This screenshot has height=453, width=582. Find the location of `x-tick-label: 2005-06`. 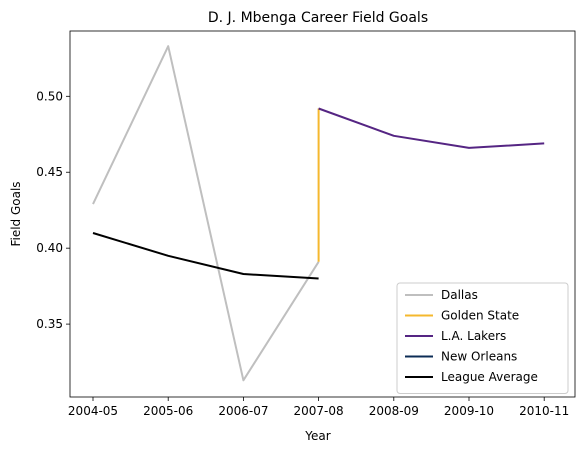

x-tick-label: 2005-06 is located at coordinates (168, 411).